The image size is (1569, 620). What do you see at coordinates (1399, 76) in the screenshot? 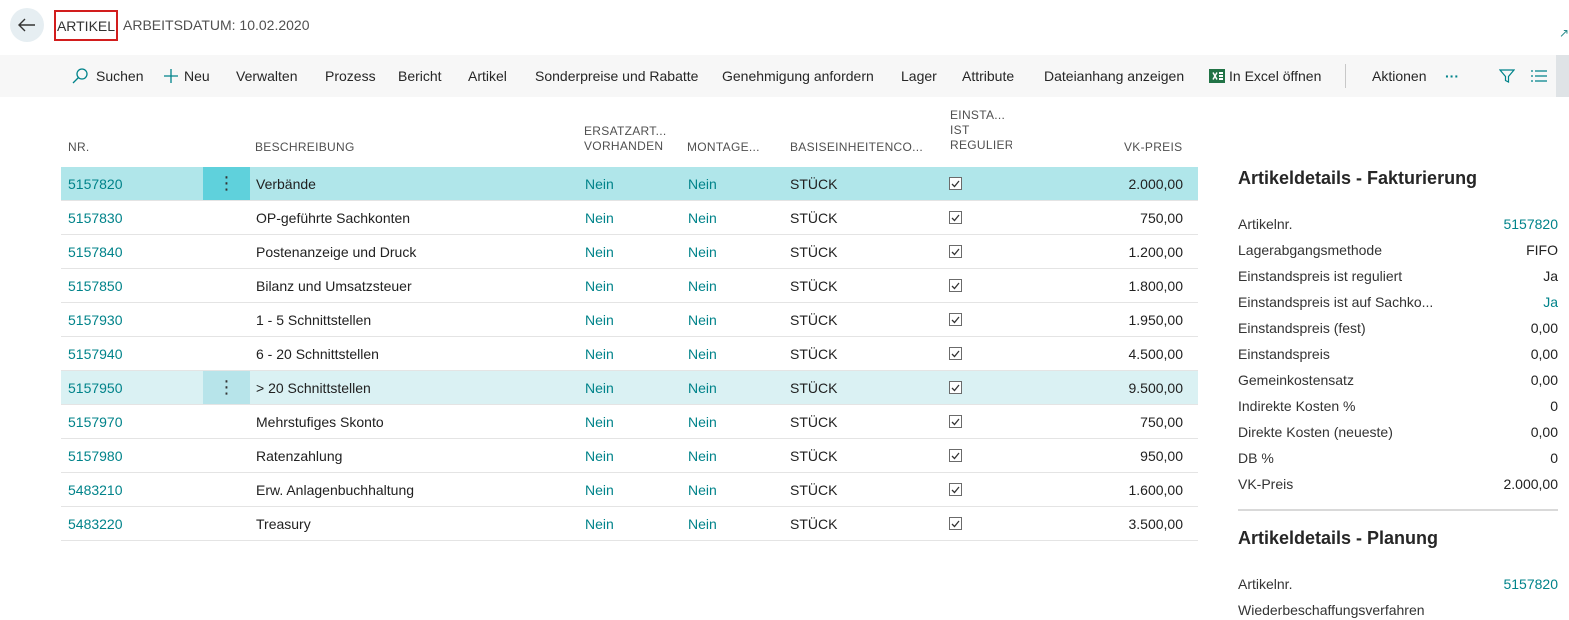
I see `actions-menu: Aktionen` at bounding box center [1399, 76].